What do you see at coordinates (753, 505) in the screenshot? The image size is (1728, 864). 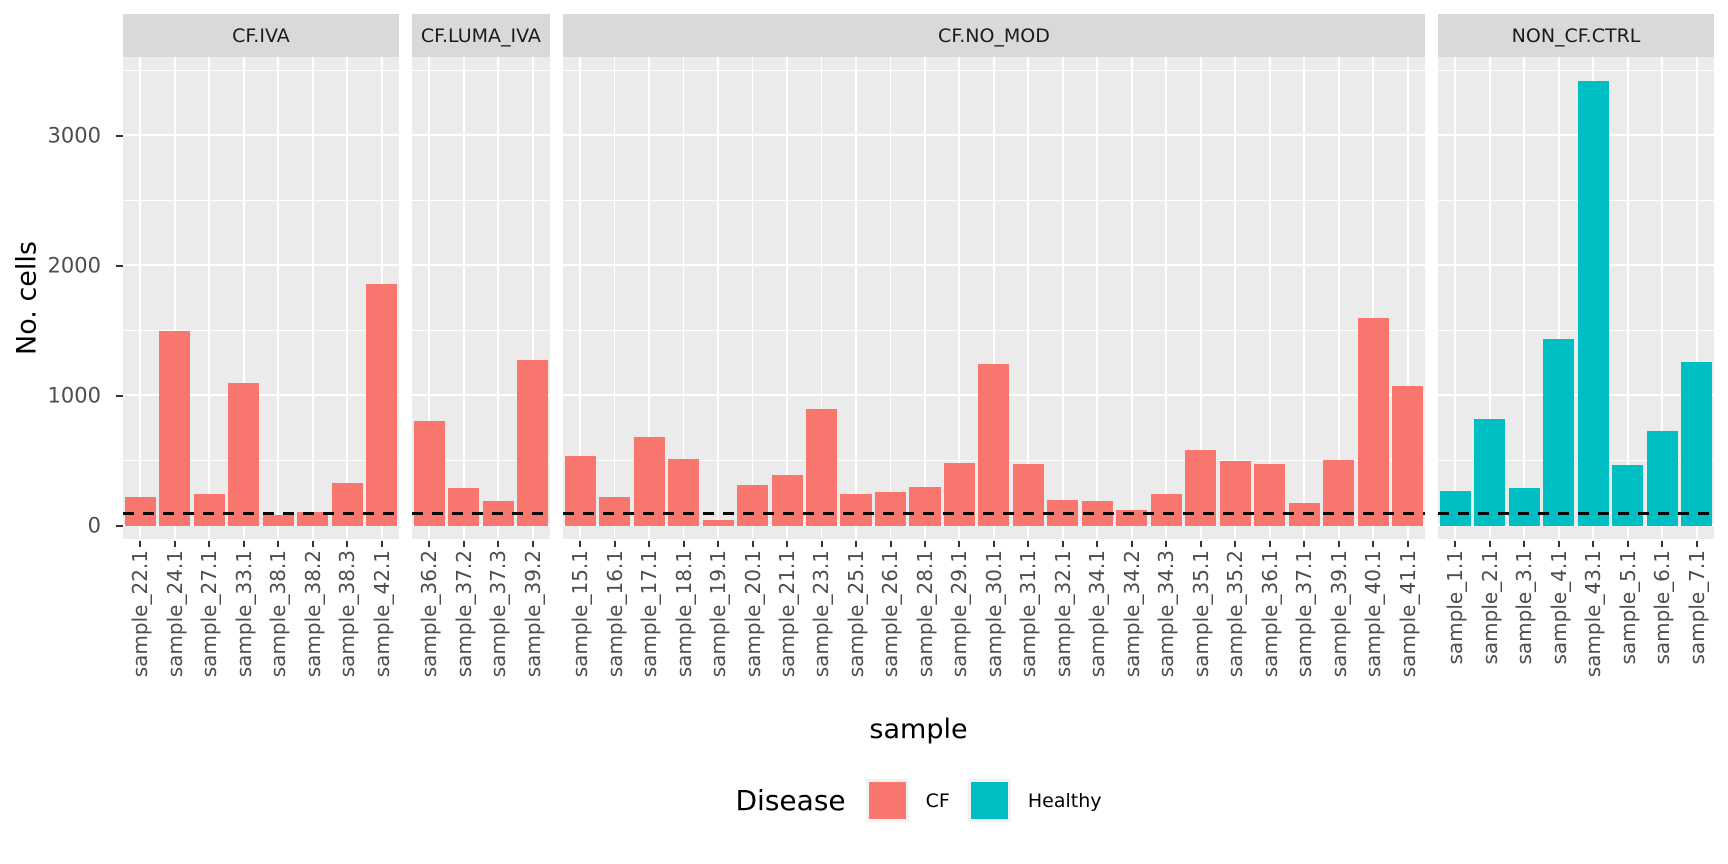 I see `bar-sample_20.1` at bounding box center [753, 505].